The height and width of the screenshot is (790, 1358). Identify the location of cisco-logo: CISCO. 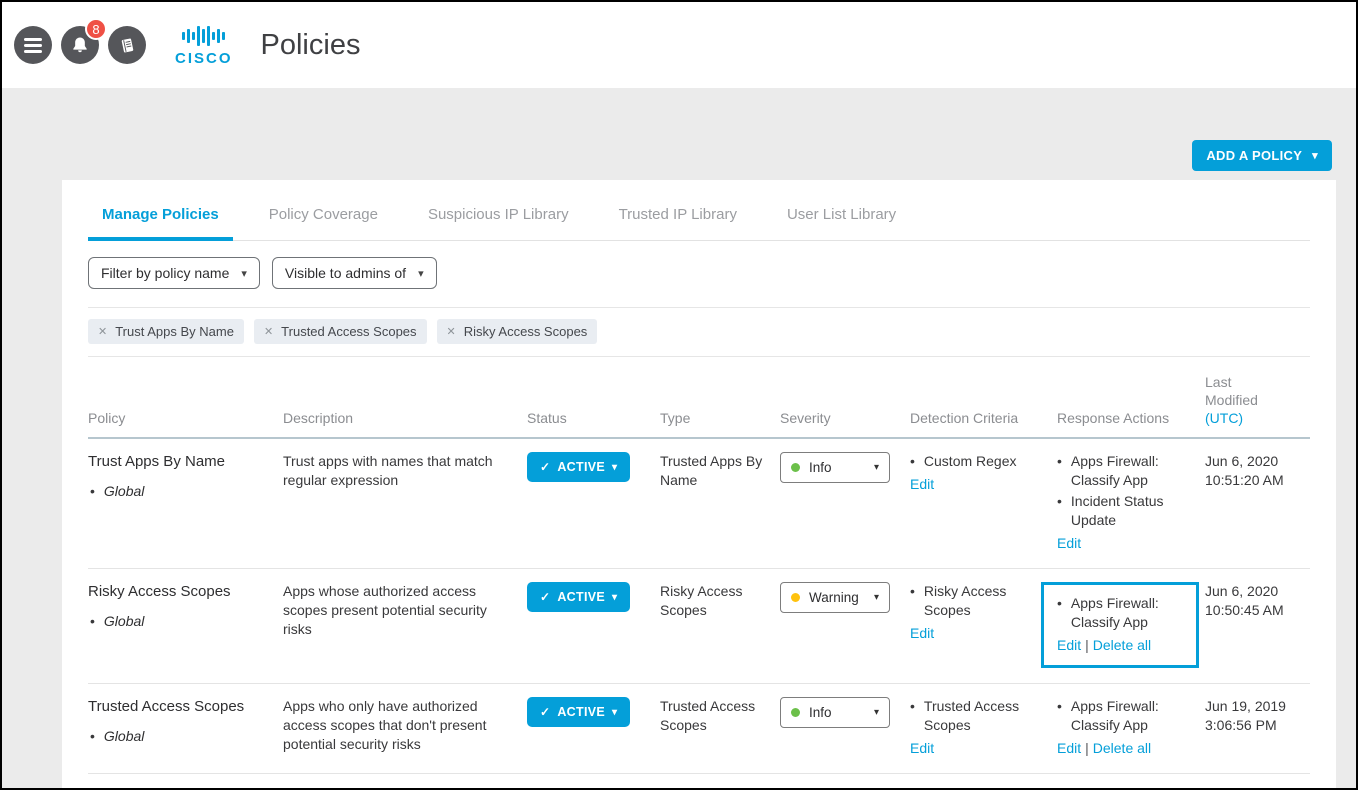
(204, 45).